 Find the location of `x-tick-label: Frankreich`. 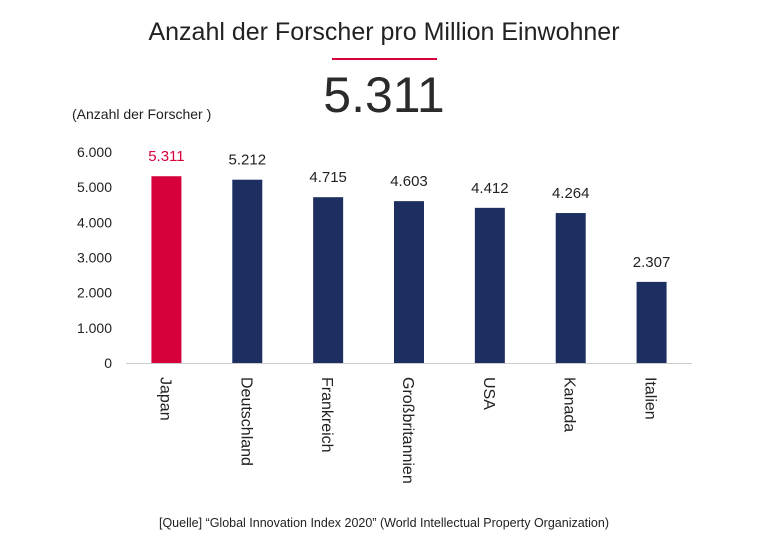

x-tick-label: Frankreich is located at coordinates (326, 415).